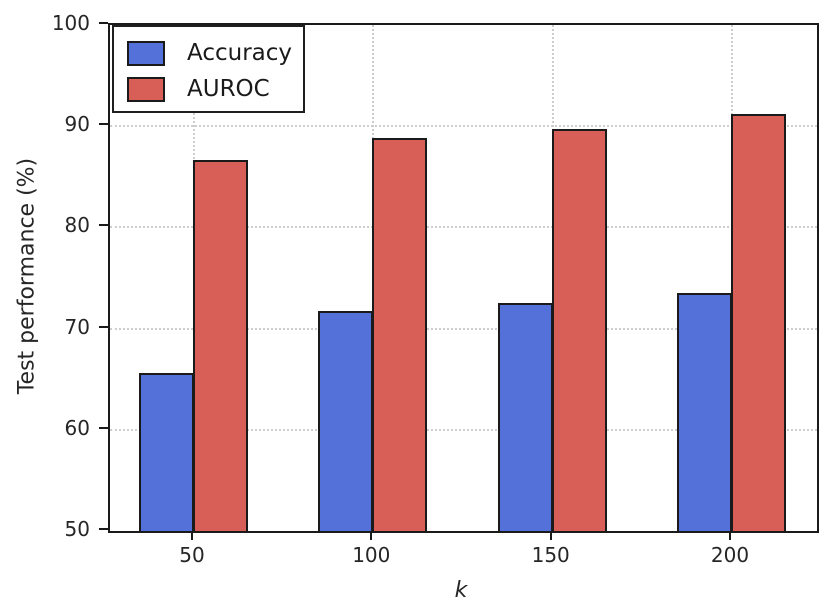  What do you see at coordinates (550, 555) in the screenshot?
I see `x-tick-label-150: 150` at bounding box center [550, 555].